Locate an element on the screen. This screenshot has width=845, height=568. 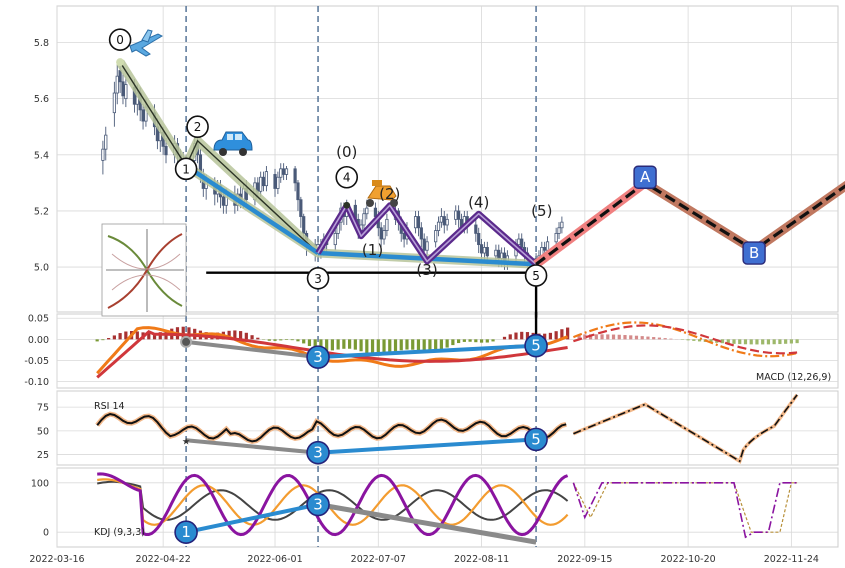
wave-label: (0) is located at coordinates (346, 152).